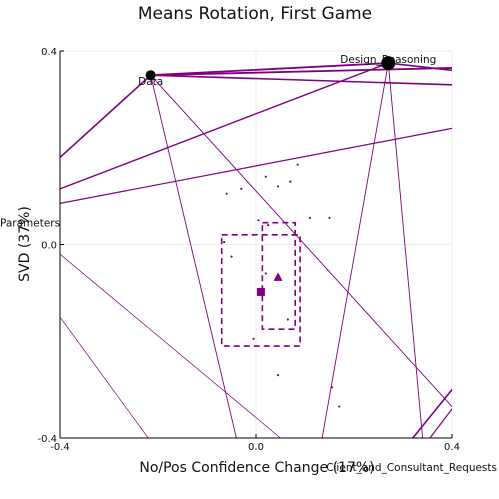  What do you see at coordinates (255, 14) in the screenshot?
I see `chart-title: Means Rotation, First Game` at bounding box center [255, 14].